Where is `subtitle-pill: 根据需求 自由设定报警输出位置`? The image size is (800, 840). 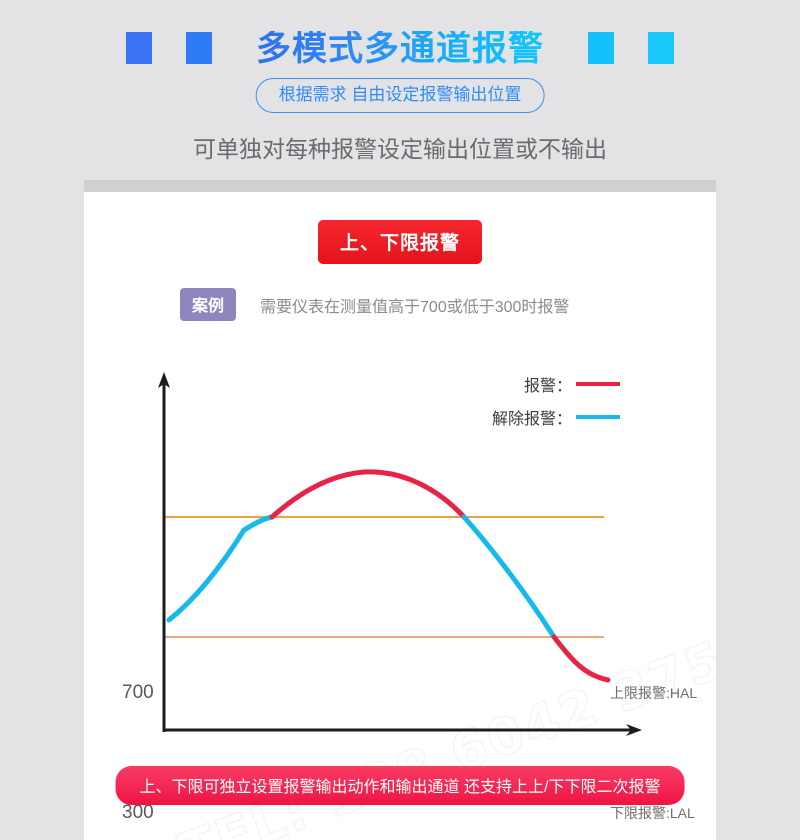
subtitle-pill: 根据需求 自由设定报警输出位置 is located at coordinates (400, 96).